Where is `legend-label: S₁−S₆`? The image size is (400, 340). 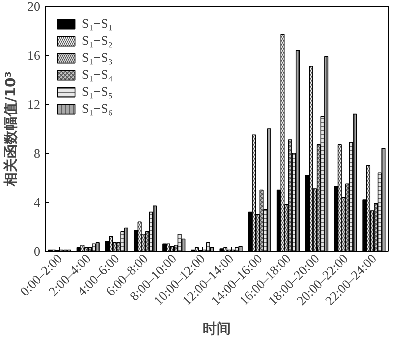
legend-label: S₁−S₆ is located at coordinates (97, 109).